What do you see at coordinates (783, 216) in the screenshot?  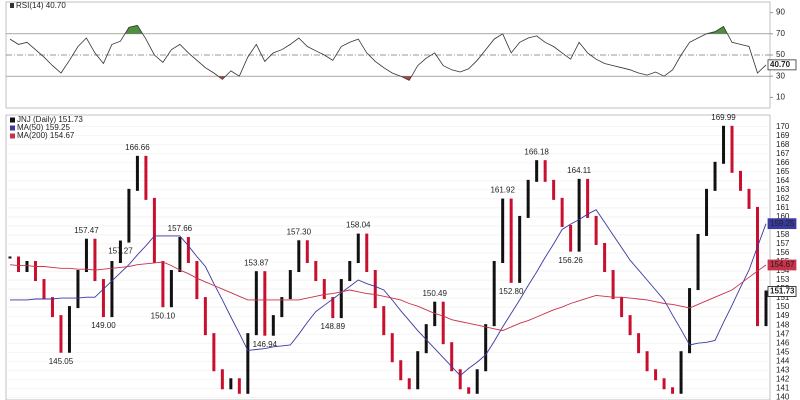 I see `y-tick-label: 160` at bounding box center [783, 216].